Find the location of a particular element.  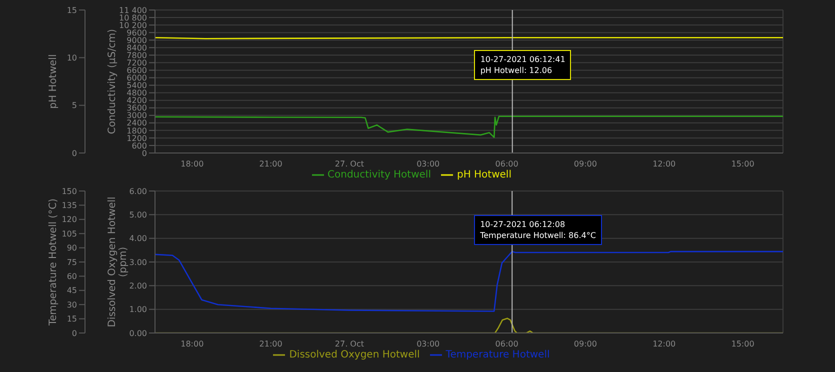

y-tick-label: 5400 is located at coordinates (136, 85).